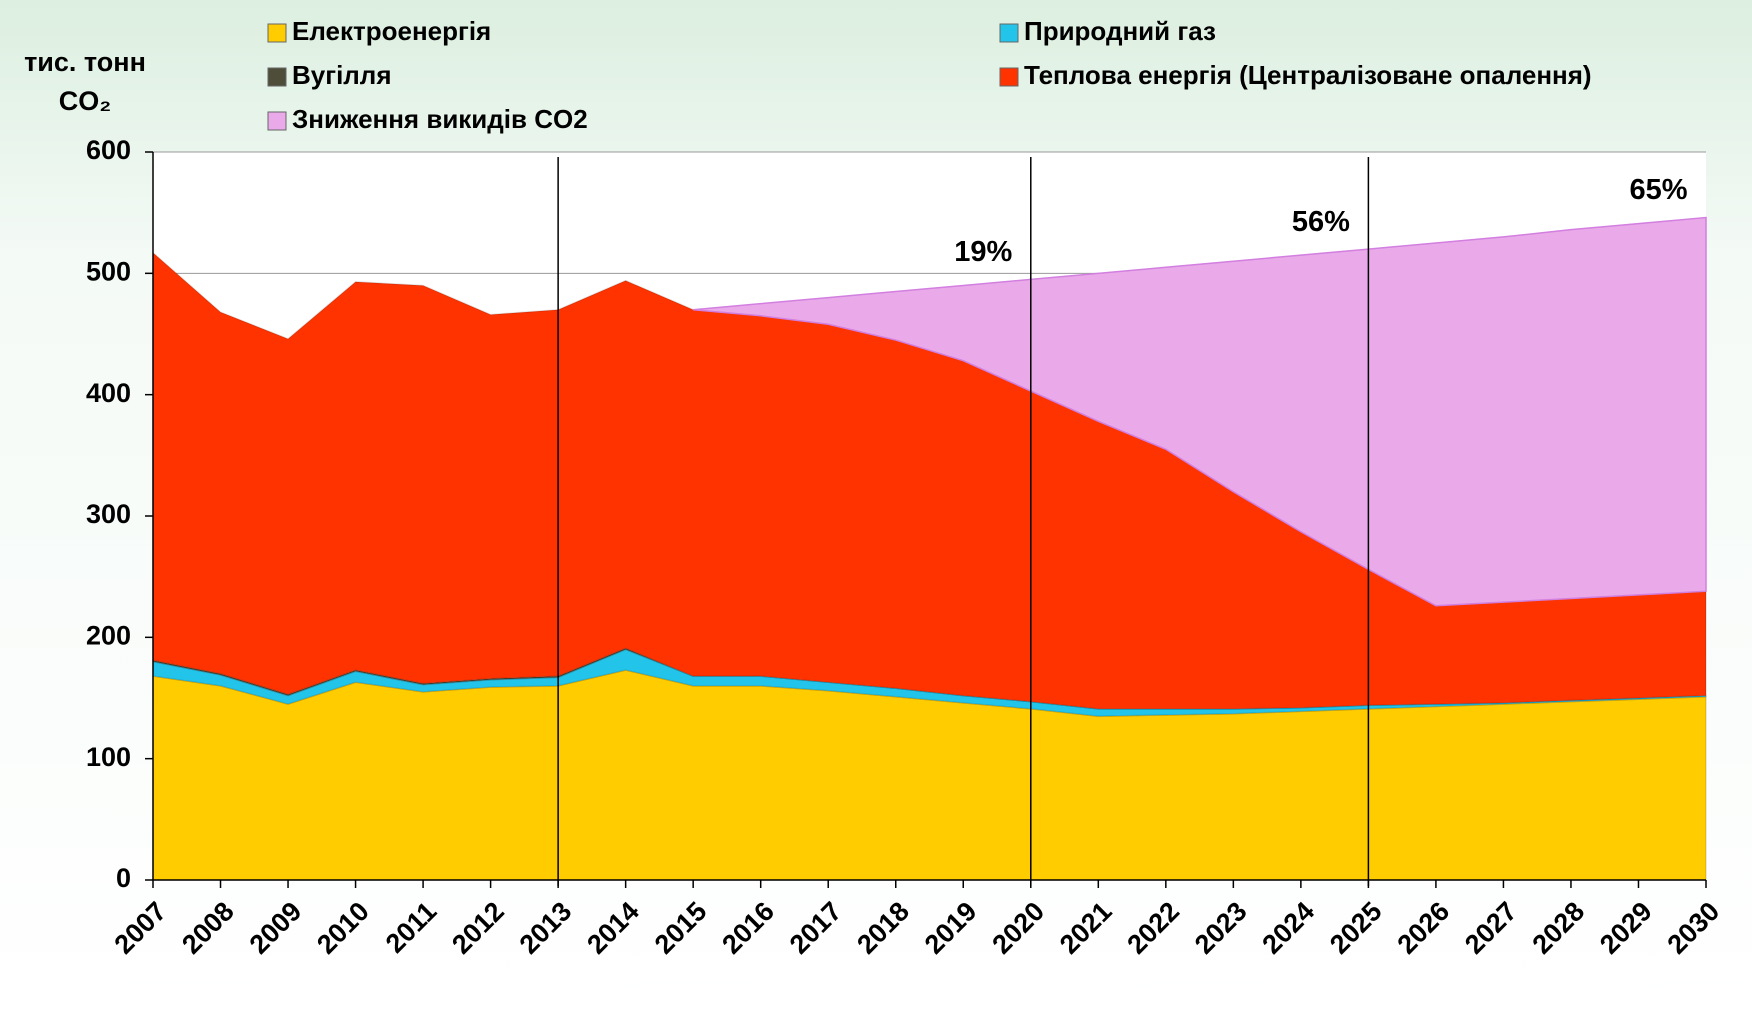  What do you see at coordinates (108, 150) in the screenshot?
I see `y-tick-label: 600` at bounding box center [108, 150].